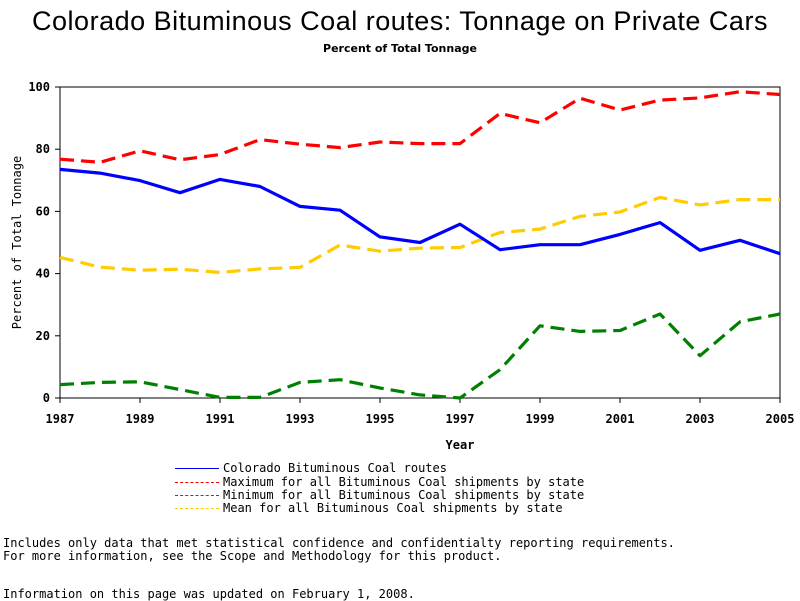 The width and height of the screenshot is (800, 601). I want to click on x-tick-label: 1987, so click(60, 419).